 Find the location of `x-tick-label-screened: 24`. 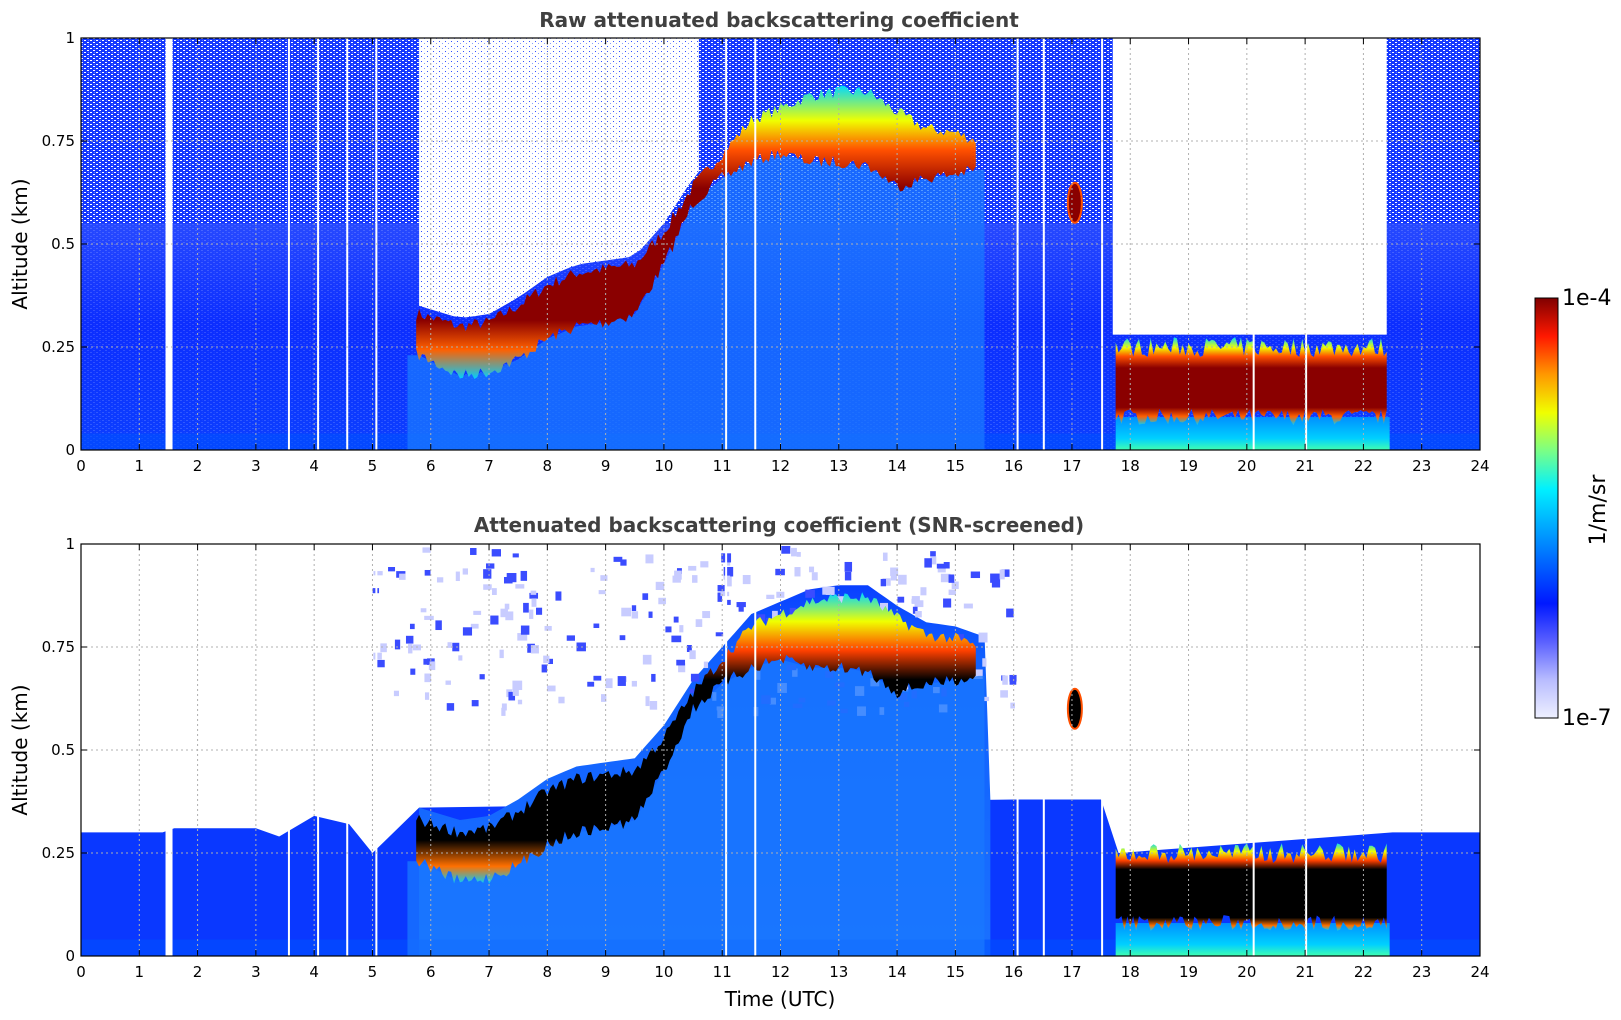

x-tick-label-screened: 24 is located at coordinates (1479, 972).